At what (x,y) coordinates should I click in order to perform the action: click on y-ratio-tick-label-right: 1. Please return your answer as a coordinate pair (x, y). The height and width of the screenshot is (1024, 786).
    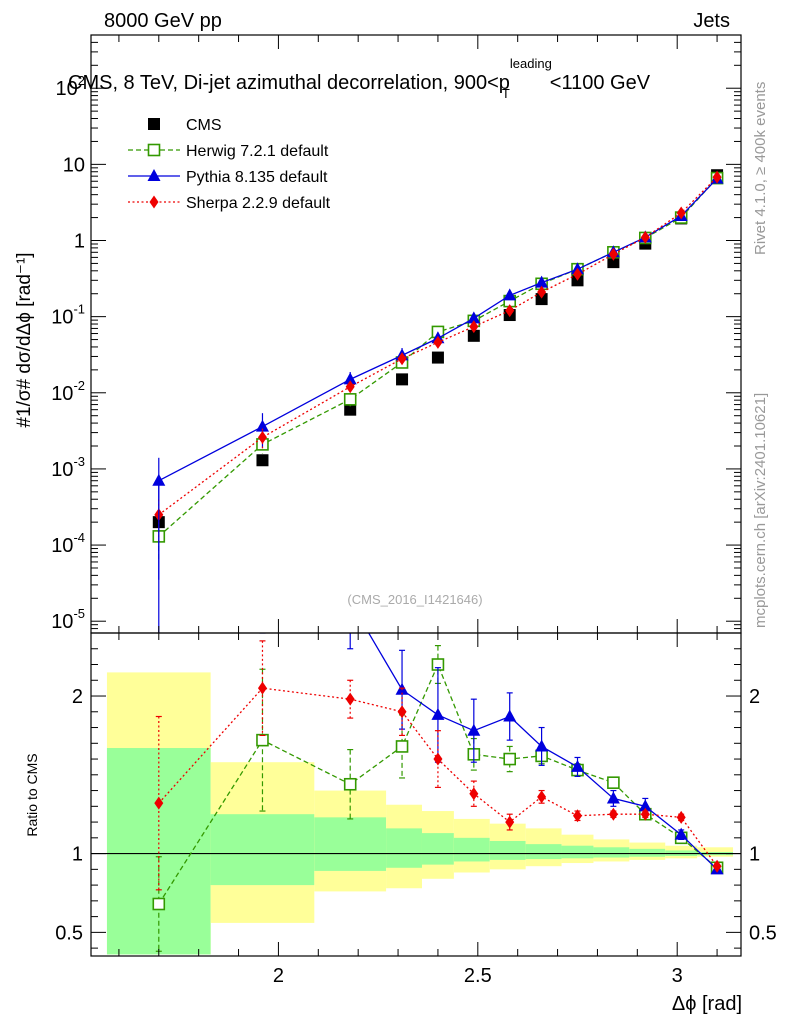
    Looking at the image, I should click on (754, 855).